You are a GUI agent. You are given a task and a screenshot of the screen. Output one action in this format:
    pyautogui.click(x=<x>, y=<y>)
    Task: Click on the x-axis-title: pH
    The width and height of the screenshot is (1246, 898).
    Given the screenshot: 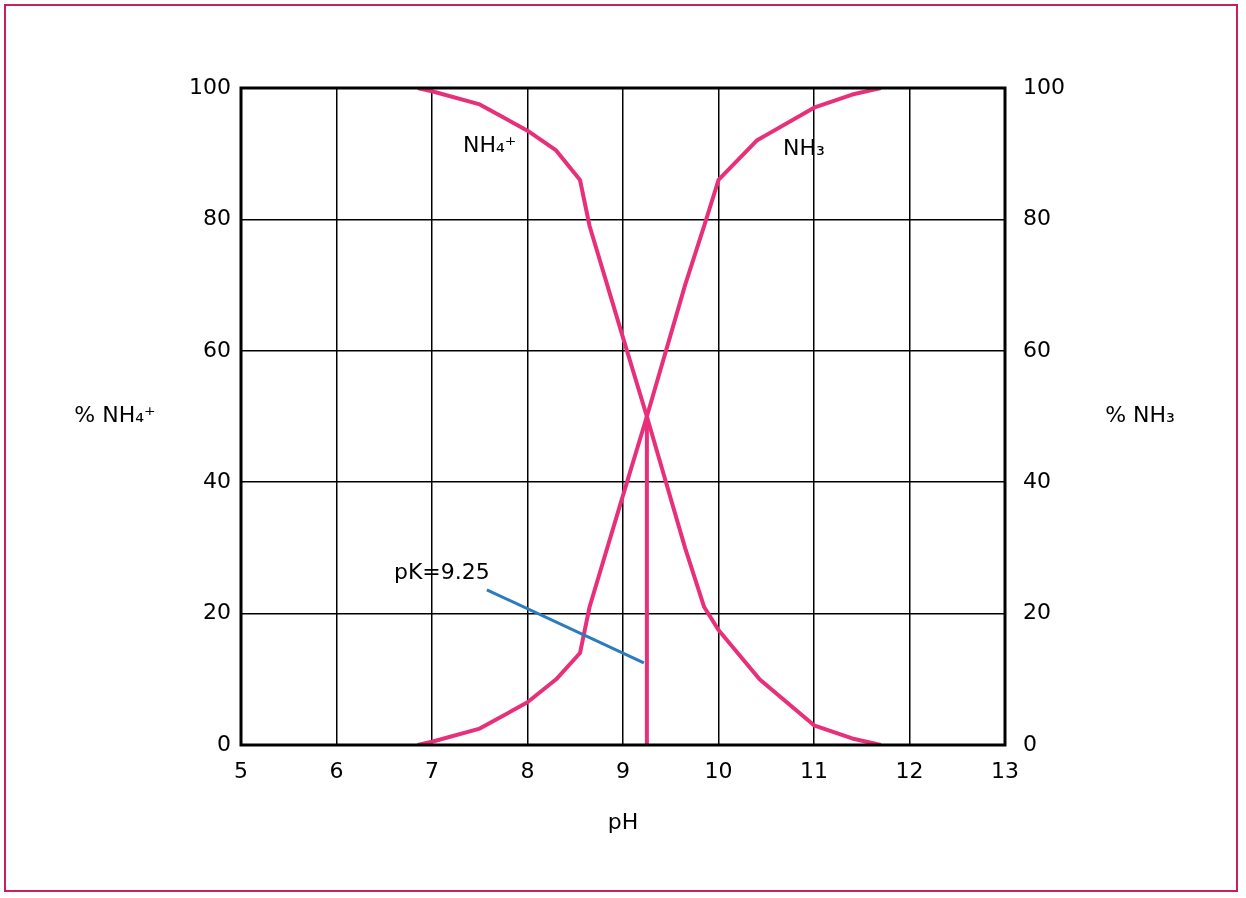 What is the action you would take?
    pyautogui.click(x=623, y=821)
    